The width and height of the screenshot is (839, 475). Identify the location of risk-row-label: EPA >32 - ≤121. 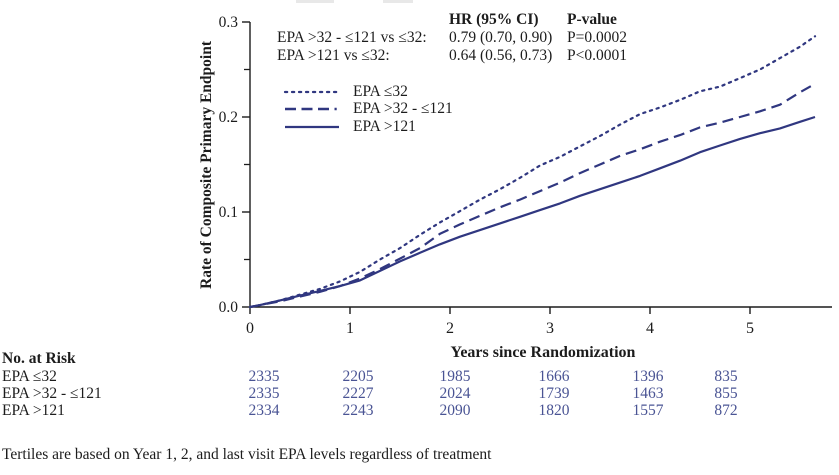
(52, 393).